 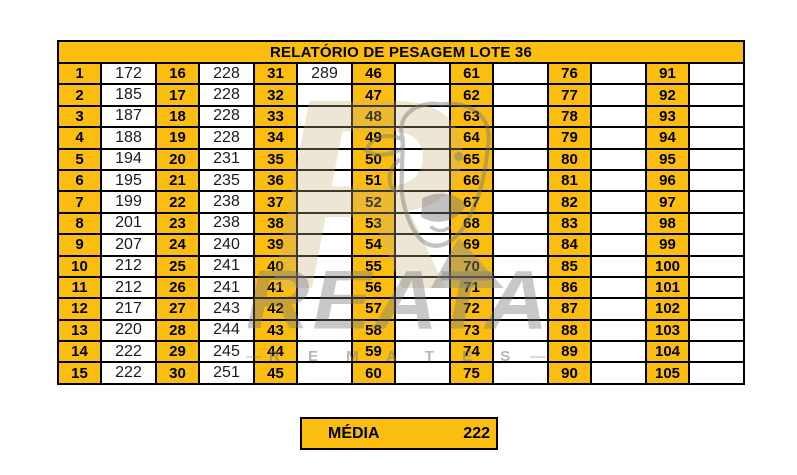 What do you see at coordinates (373, 116) in the screenshot?
I see `lot-number-cell: 48` at bounding box center [373, 116].